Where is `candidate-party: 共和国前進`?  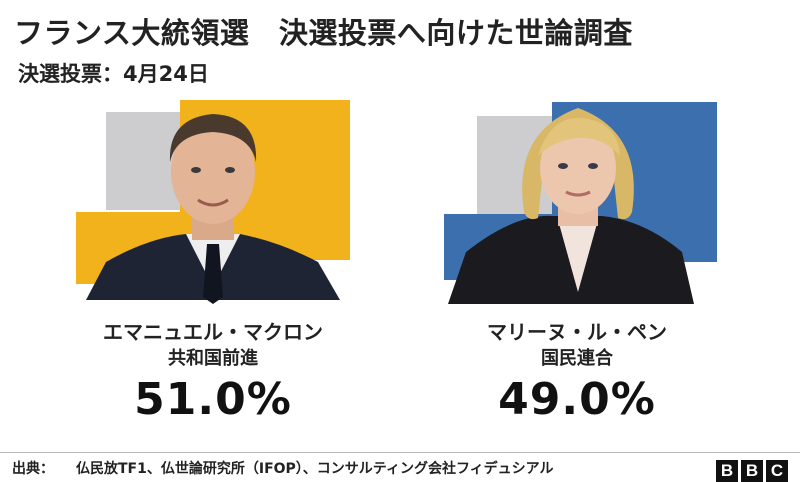 candidate-party: 共和国前進 is located at coordinates (213, 358).